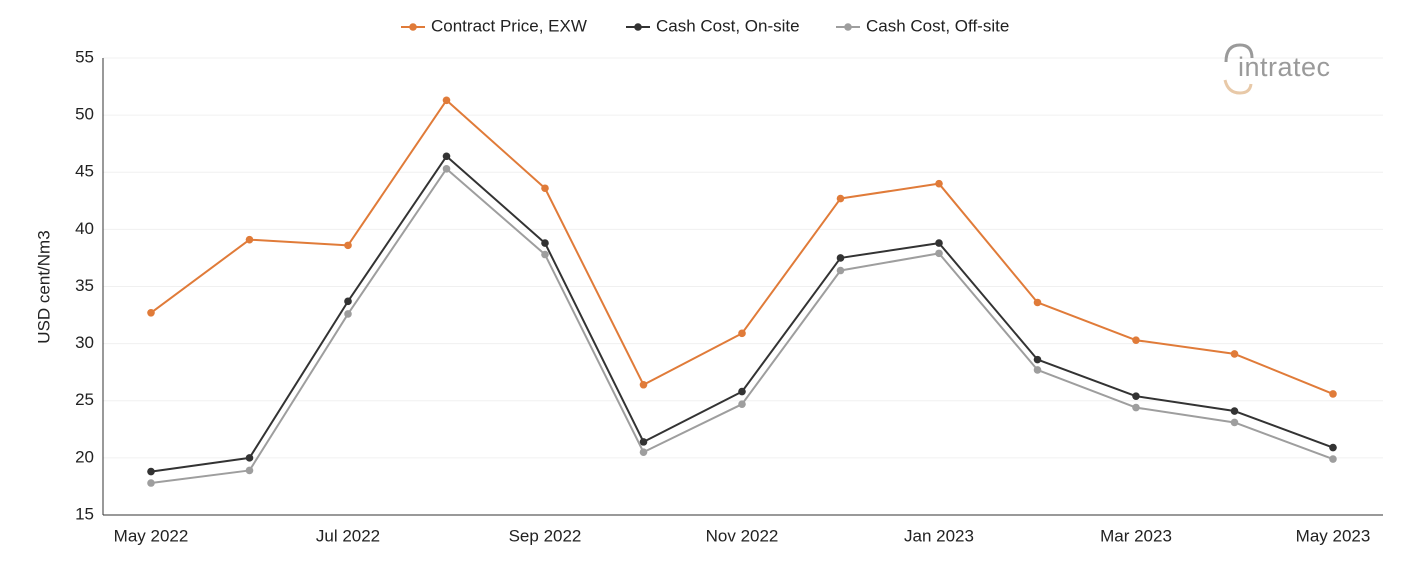  Describe the element at coordinates (84, 456) in the screenshot. I see `y-tick-label: 20` at that location.